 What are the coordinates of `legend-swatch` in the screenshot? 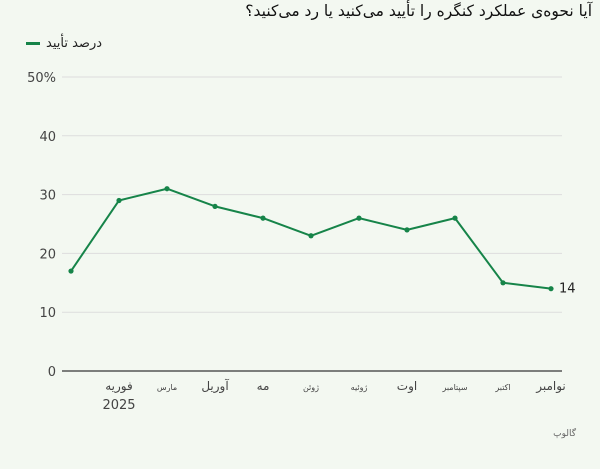 It's located at (33, 43).